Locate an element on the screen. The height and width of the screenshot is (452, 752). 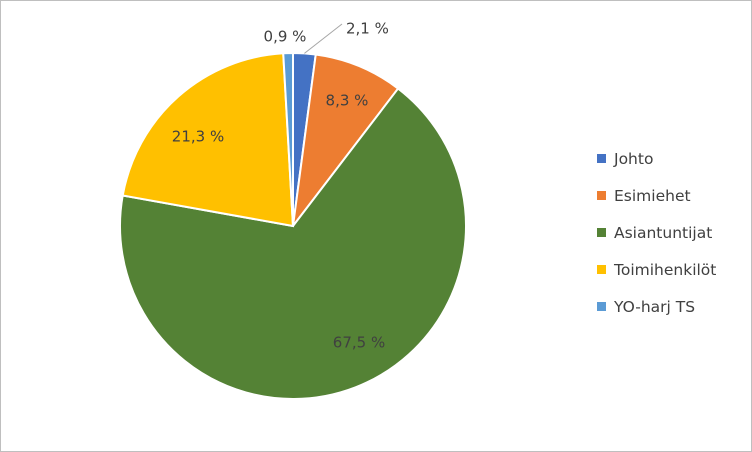
pie-slice-toimihenkilot is located at coordinates (208, 140).